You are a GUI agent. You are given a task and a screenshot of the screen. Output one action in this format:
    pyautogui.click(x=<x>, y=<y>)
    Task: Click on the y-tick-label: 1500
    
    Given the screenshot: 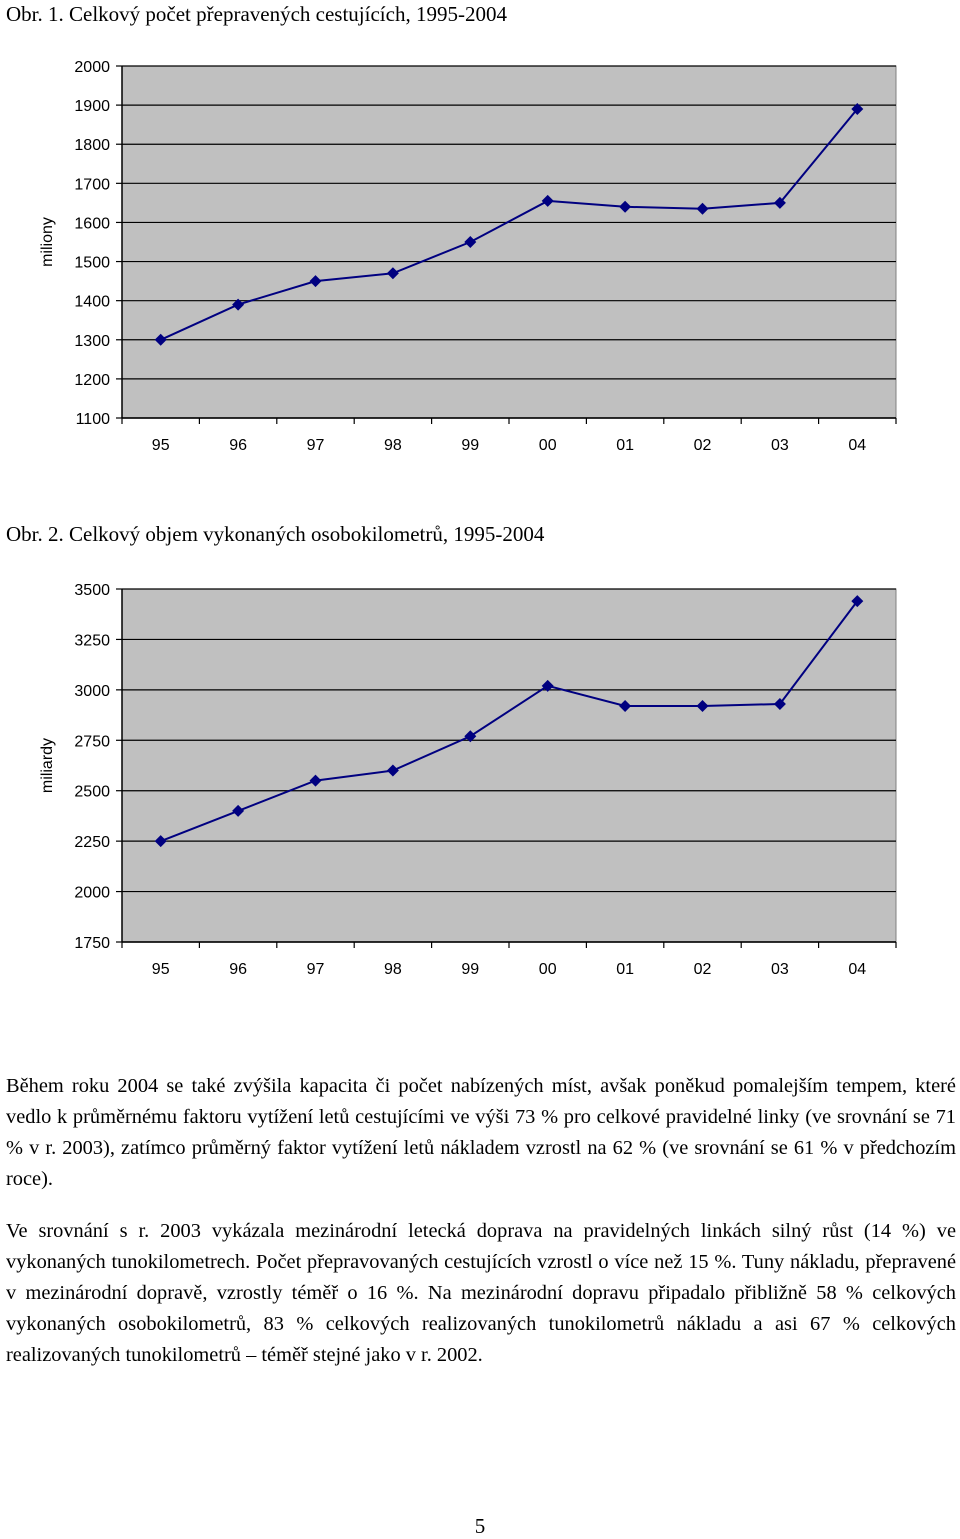 What is the action you would take?
    pyautogui.click(x=92, y=263)
    